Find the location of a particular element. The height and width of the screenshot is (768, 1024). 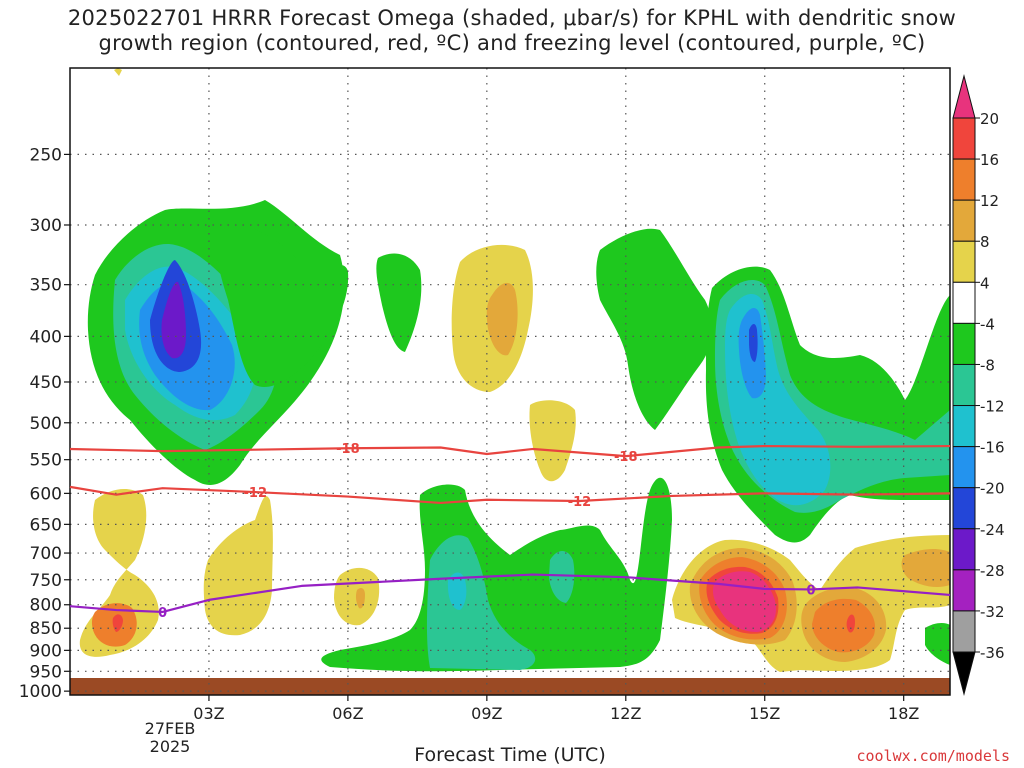

y-tick-label: 900 is located at coordinates (46, 651).